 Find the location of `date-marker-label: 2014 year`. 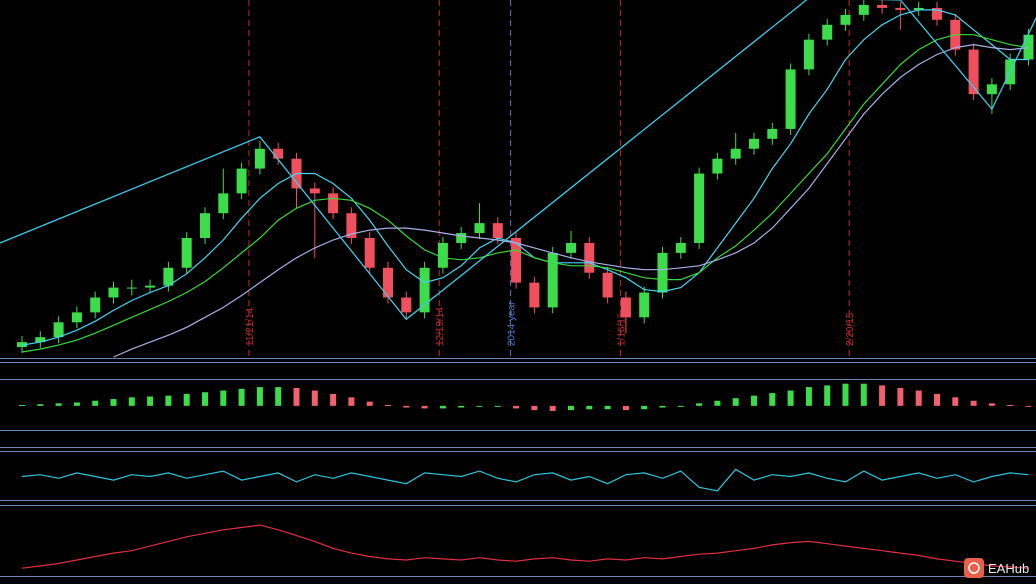

date-marker-label: 2014 year is located at coordinates (512, 323).